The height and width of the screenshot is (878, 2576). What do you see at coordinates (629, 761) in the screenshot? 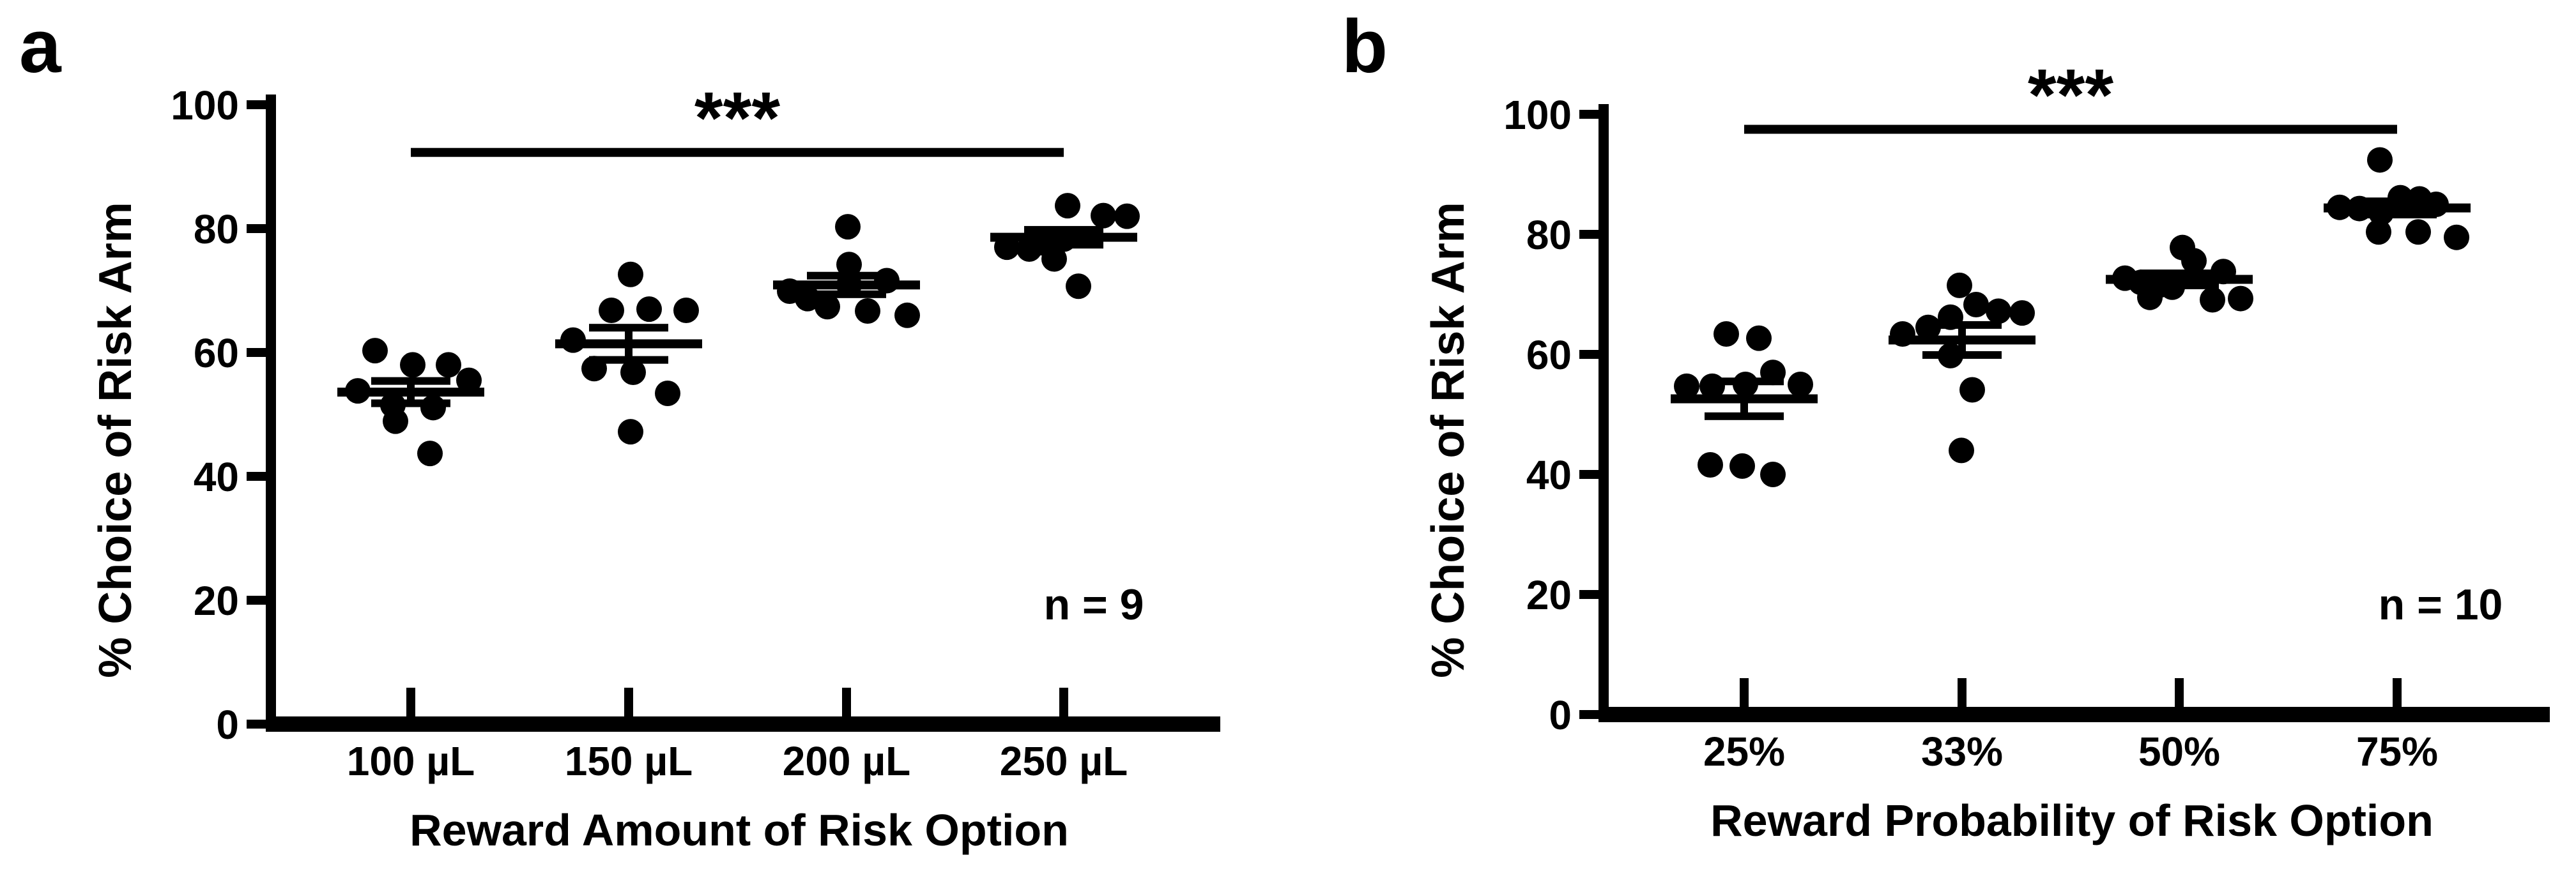
I see `x-tick-label: 150 µL` at bounding box center [629, 761].